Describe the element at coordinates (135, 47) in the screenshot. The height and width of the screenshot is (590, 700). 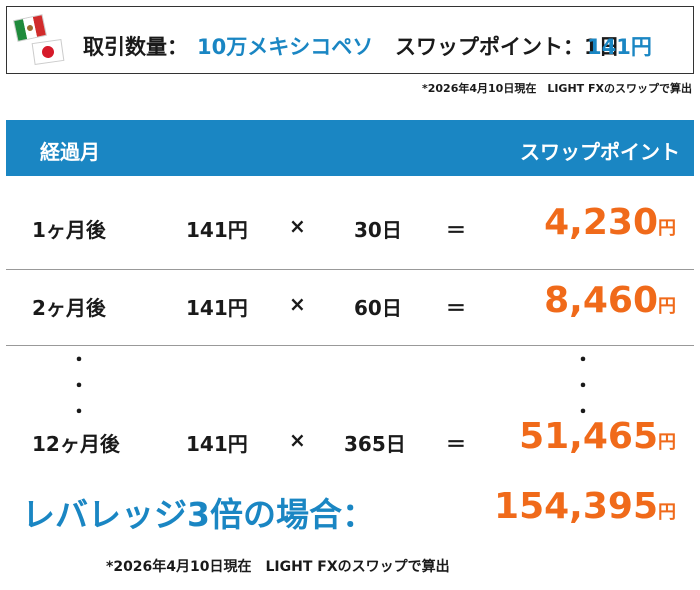
I see `quantity-label: 取引数量：` at that location.